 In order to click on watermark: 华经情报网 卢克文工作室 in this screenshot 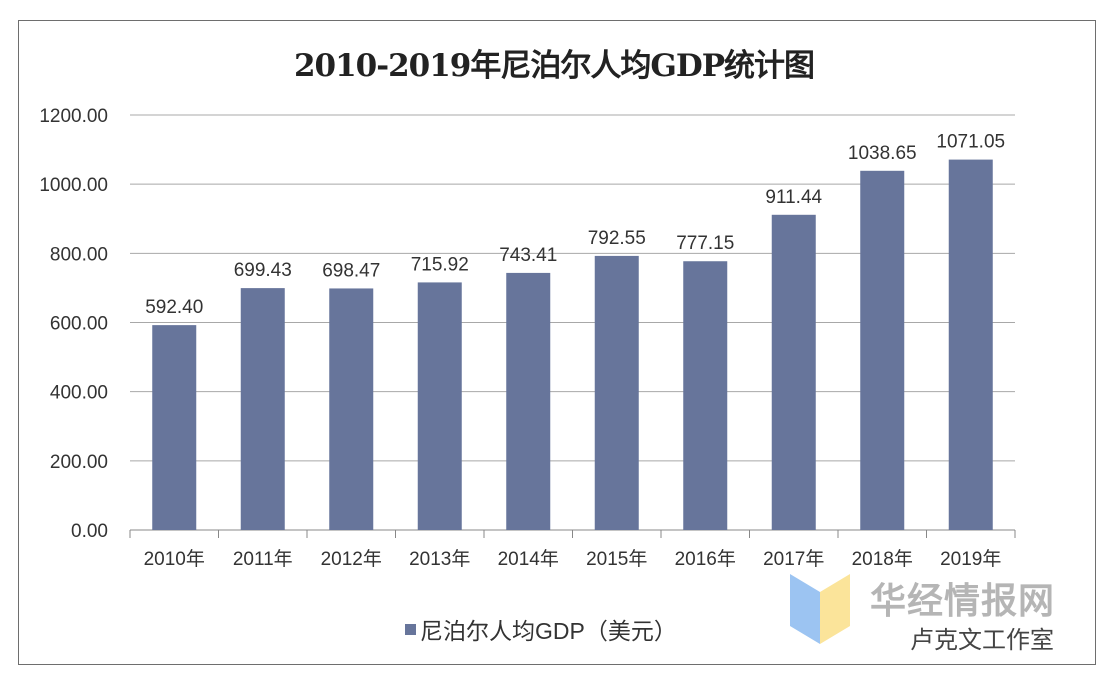, I will do `click(935, 613)`.